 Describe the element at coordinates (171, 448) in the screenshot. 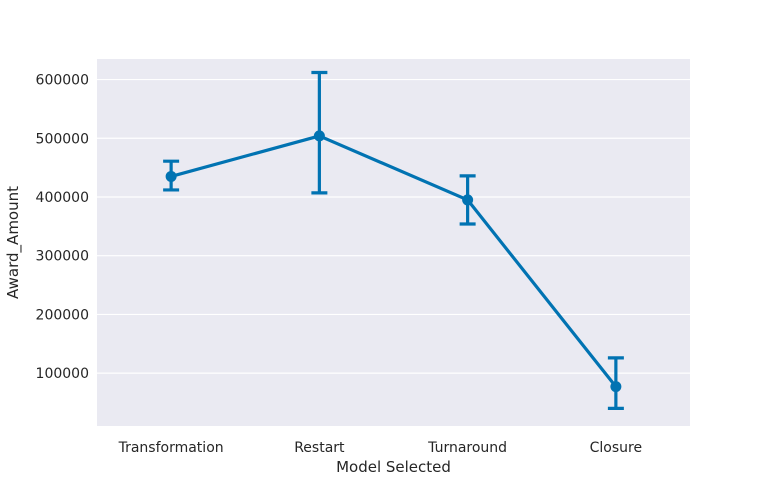

I see `x-tick-label: Transformation` at that location.